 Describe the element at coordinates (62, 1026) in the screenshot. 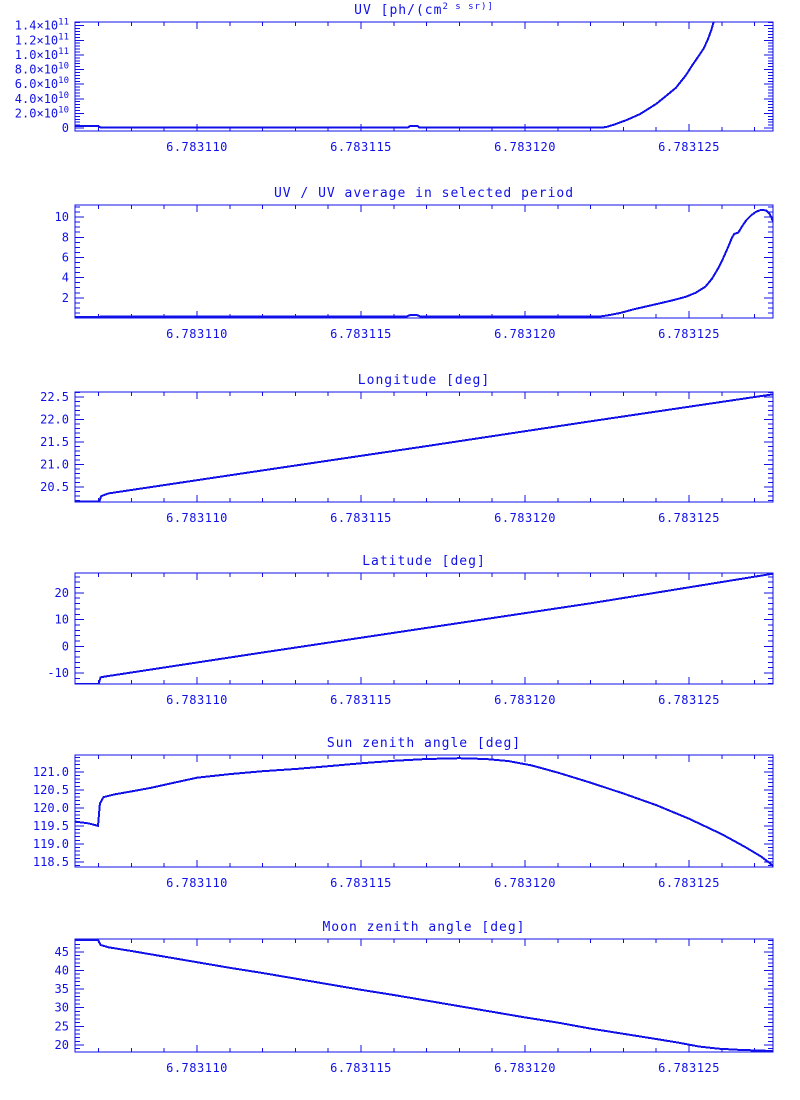

I see `tick-label: 25` at that location.